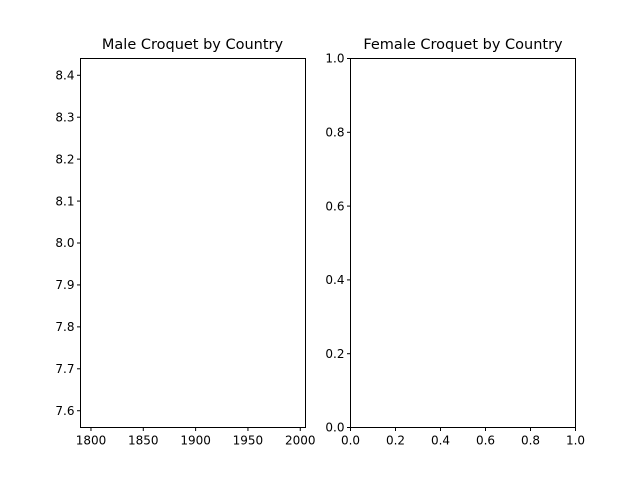 Image resolution: width=640 pixels, height=480 pixels. What do you see at coordinates (575, 441) in the screenshot?
I see `female-x-tick-label: 1.0` at bounding box center [575, 441].